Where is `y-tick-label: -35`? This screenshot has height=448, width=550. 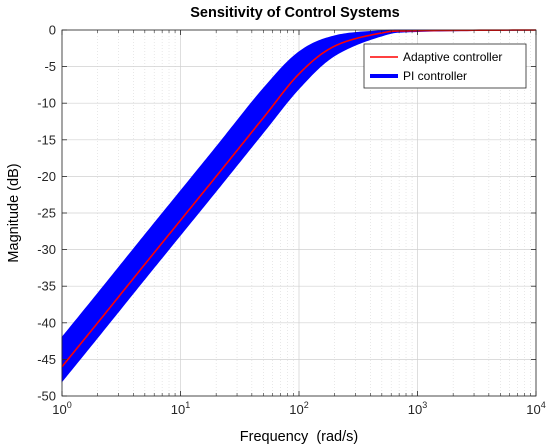
y-tick-label: -35 is located at coordinates (46, 286).